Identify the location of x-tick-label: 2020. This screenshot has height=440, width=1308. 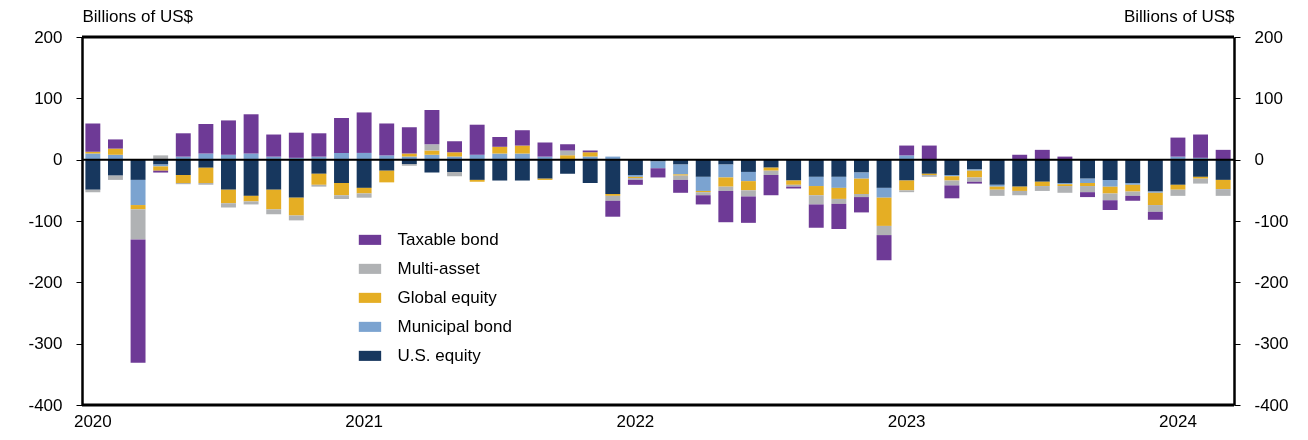
(92, 421).